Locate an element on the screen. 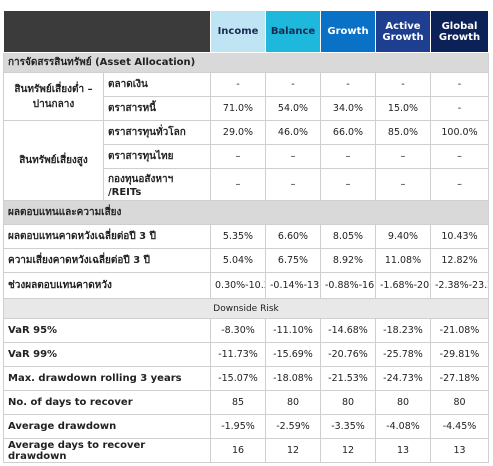 The width and height of the screenshot is (493, 466). value-cell: 9.40% is located at coordinates (403, 236).